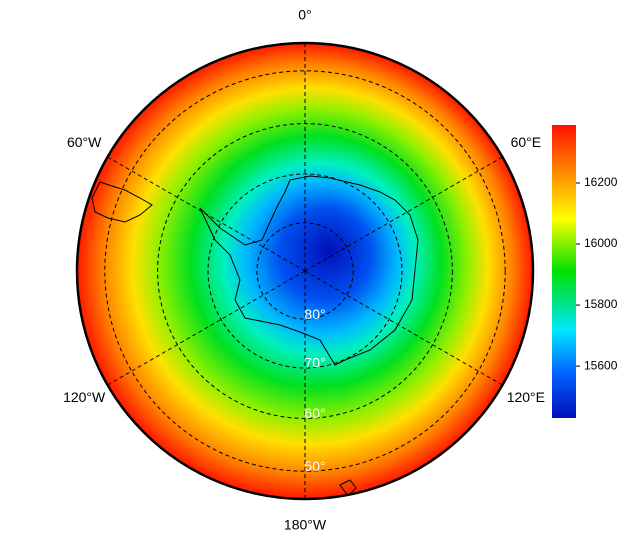 The image size is (625, 557). What do you see at coordinates (601, 243) in the screenshot?
I see `colorbar-tick-label: 16000` at bounding box center [601, 243].